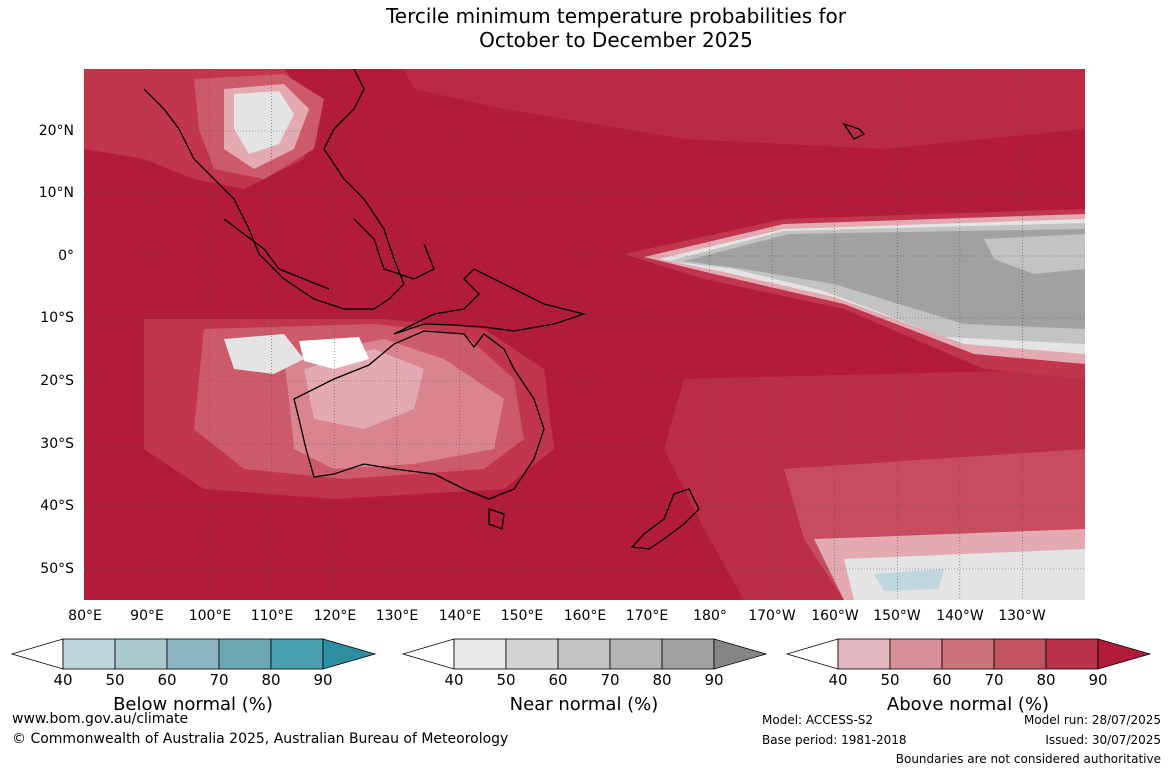 The height and width of the screenshot is (770, 1173). What do you see at coordinates (85, 616) in the screenshot?
I see `lon-label: 80°E` at bounding box center [85, 616].